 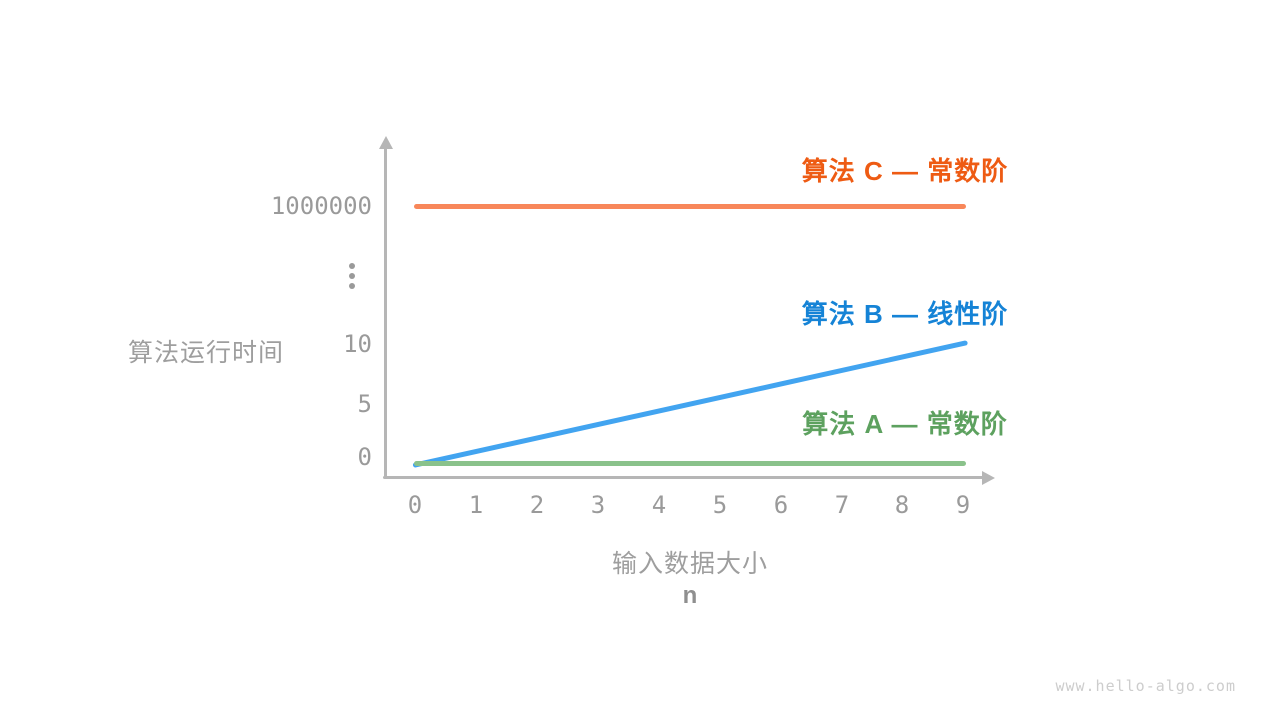 I want to click on x-tick-1: 1, so click(x=476, y=505).